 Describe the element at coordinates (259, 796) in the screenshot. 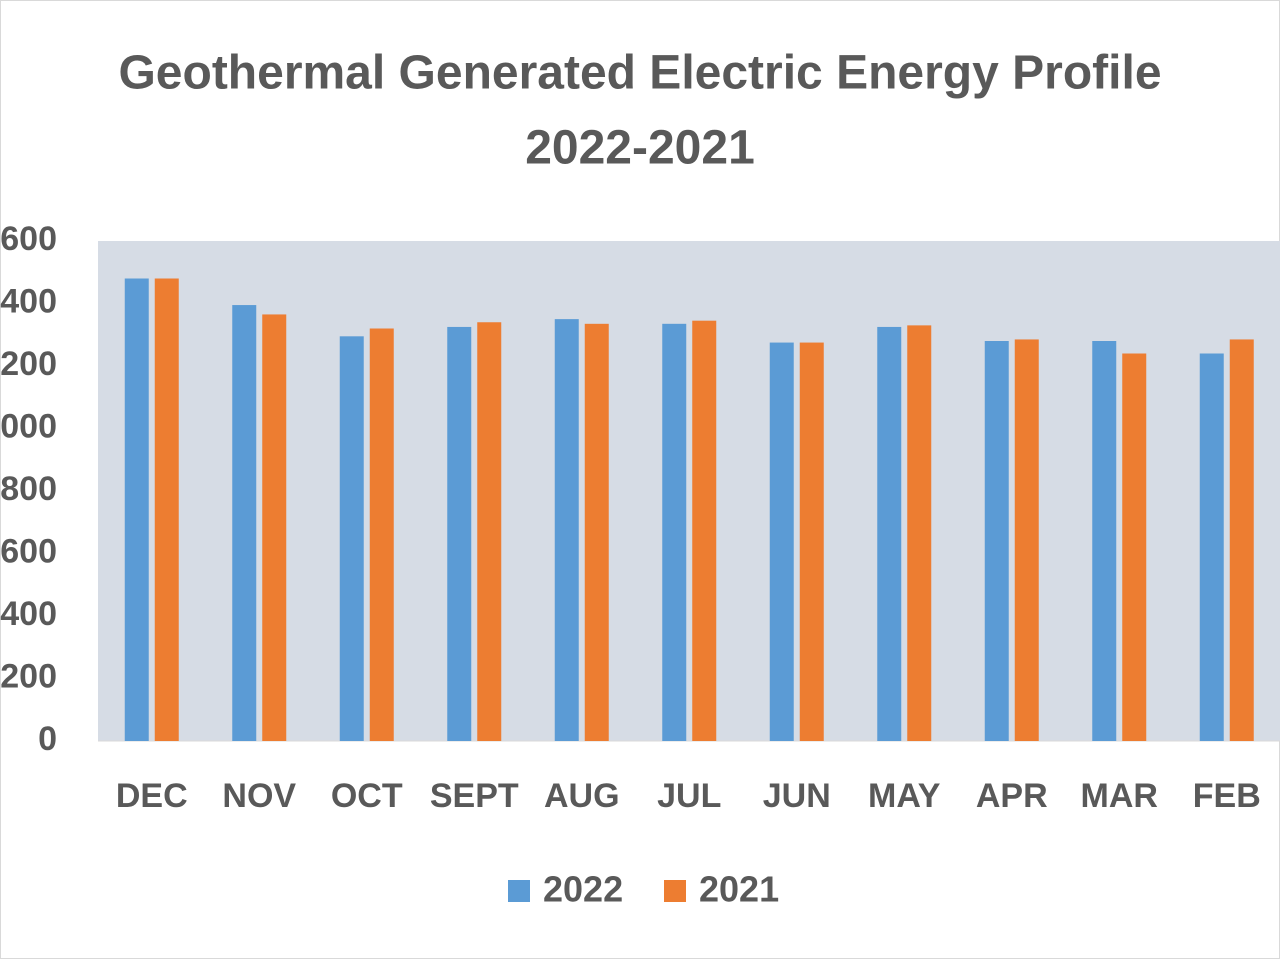

I see `x-tick-label: NOV` at that location.